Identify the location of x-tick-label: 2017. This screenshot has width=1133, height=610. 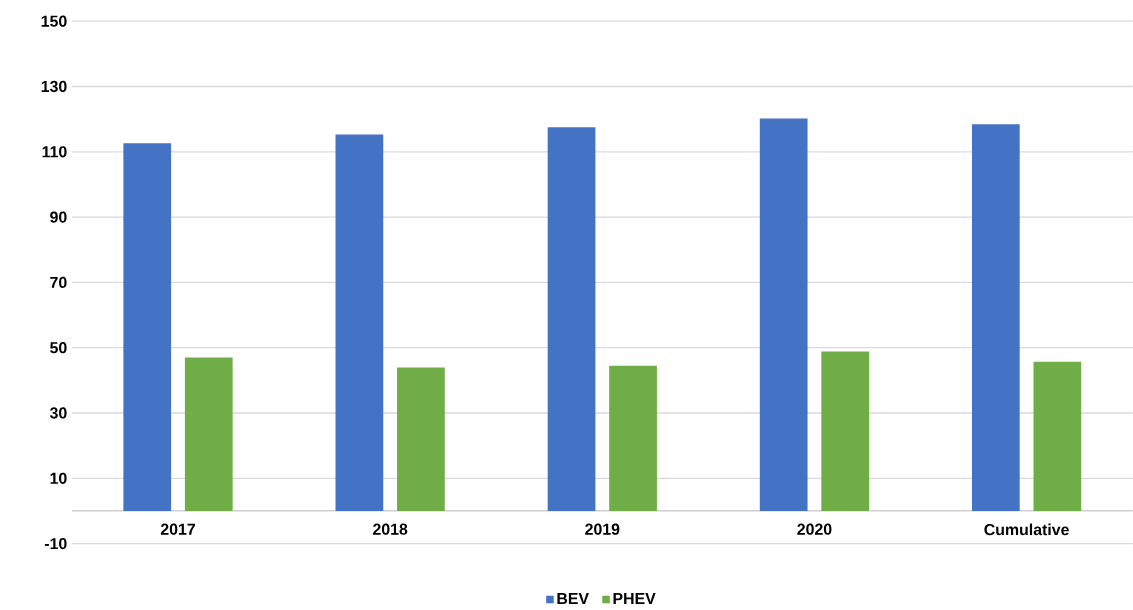
(177, 529).